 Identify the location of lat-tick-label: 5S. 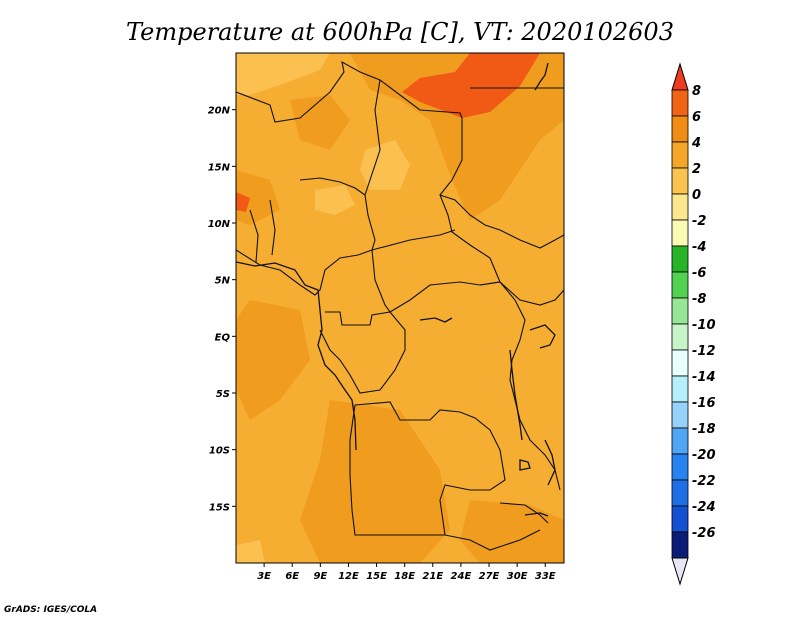
(223, 394).